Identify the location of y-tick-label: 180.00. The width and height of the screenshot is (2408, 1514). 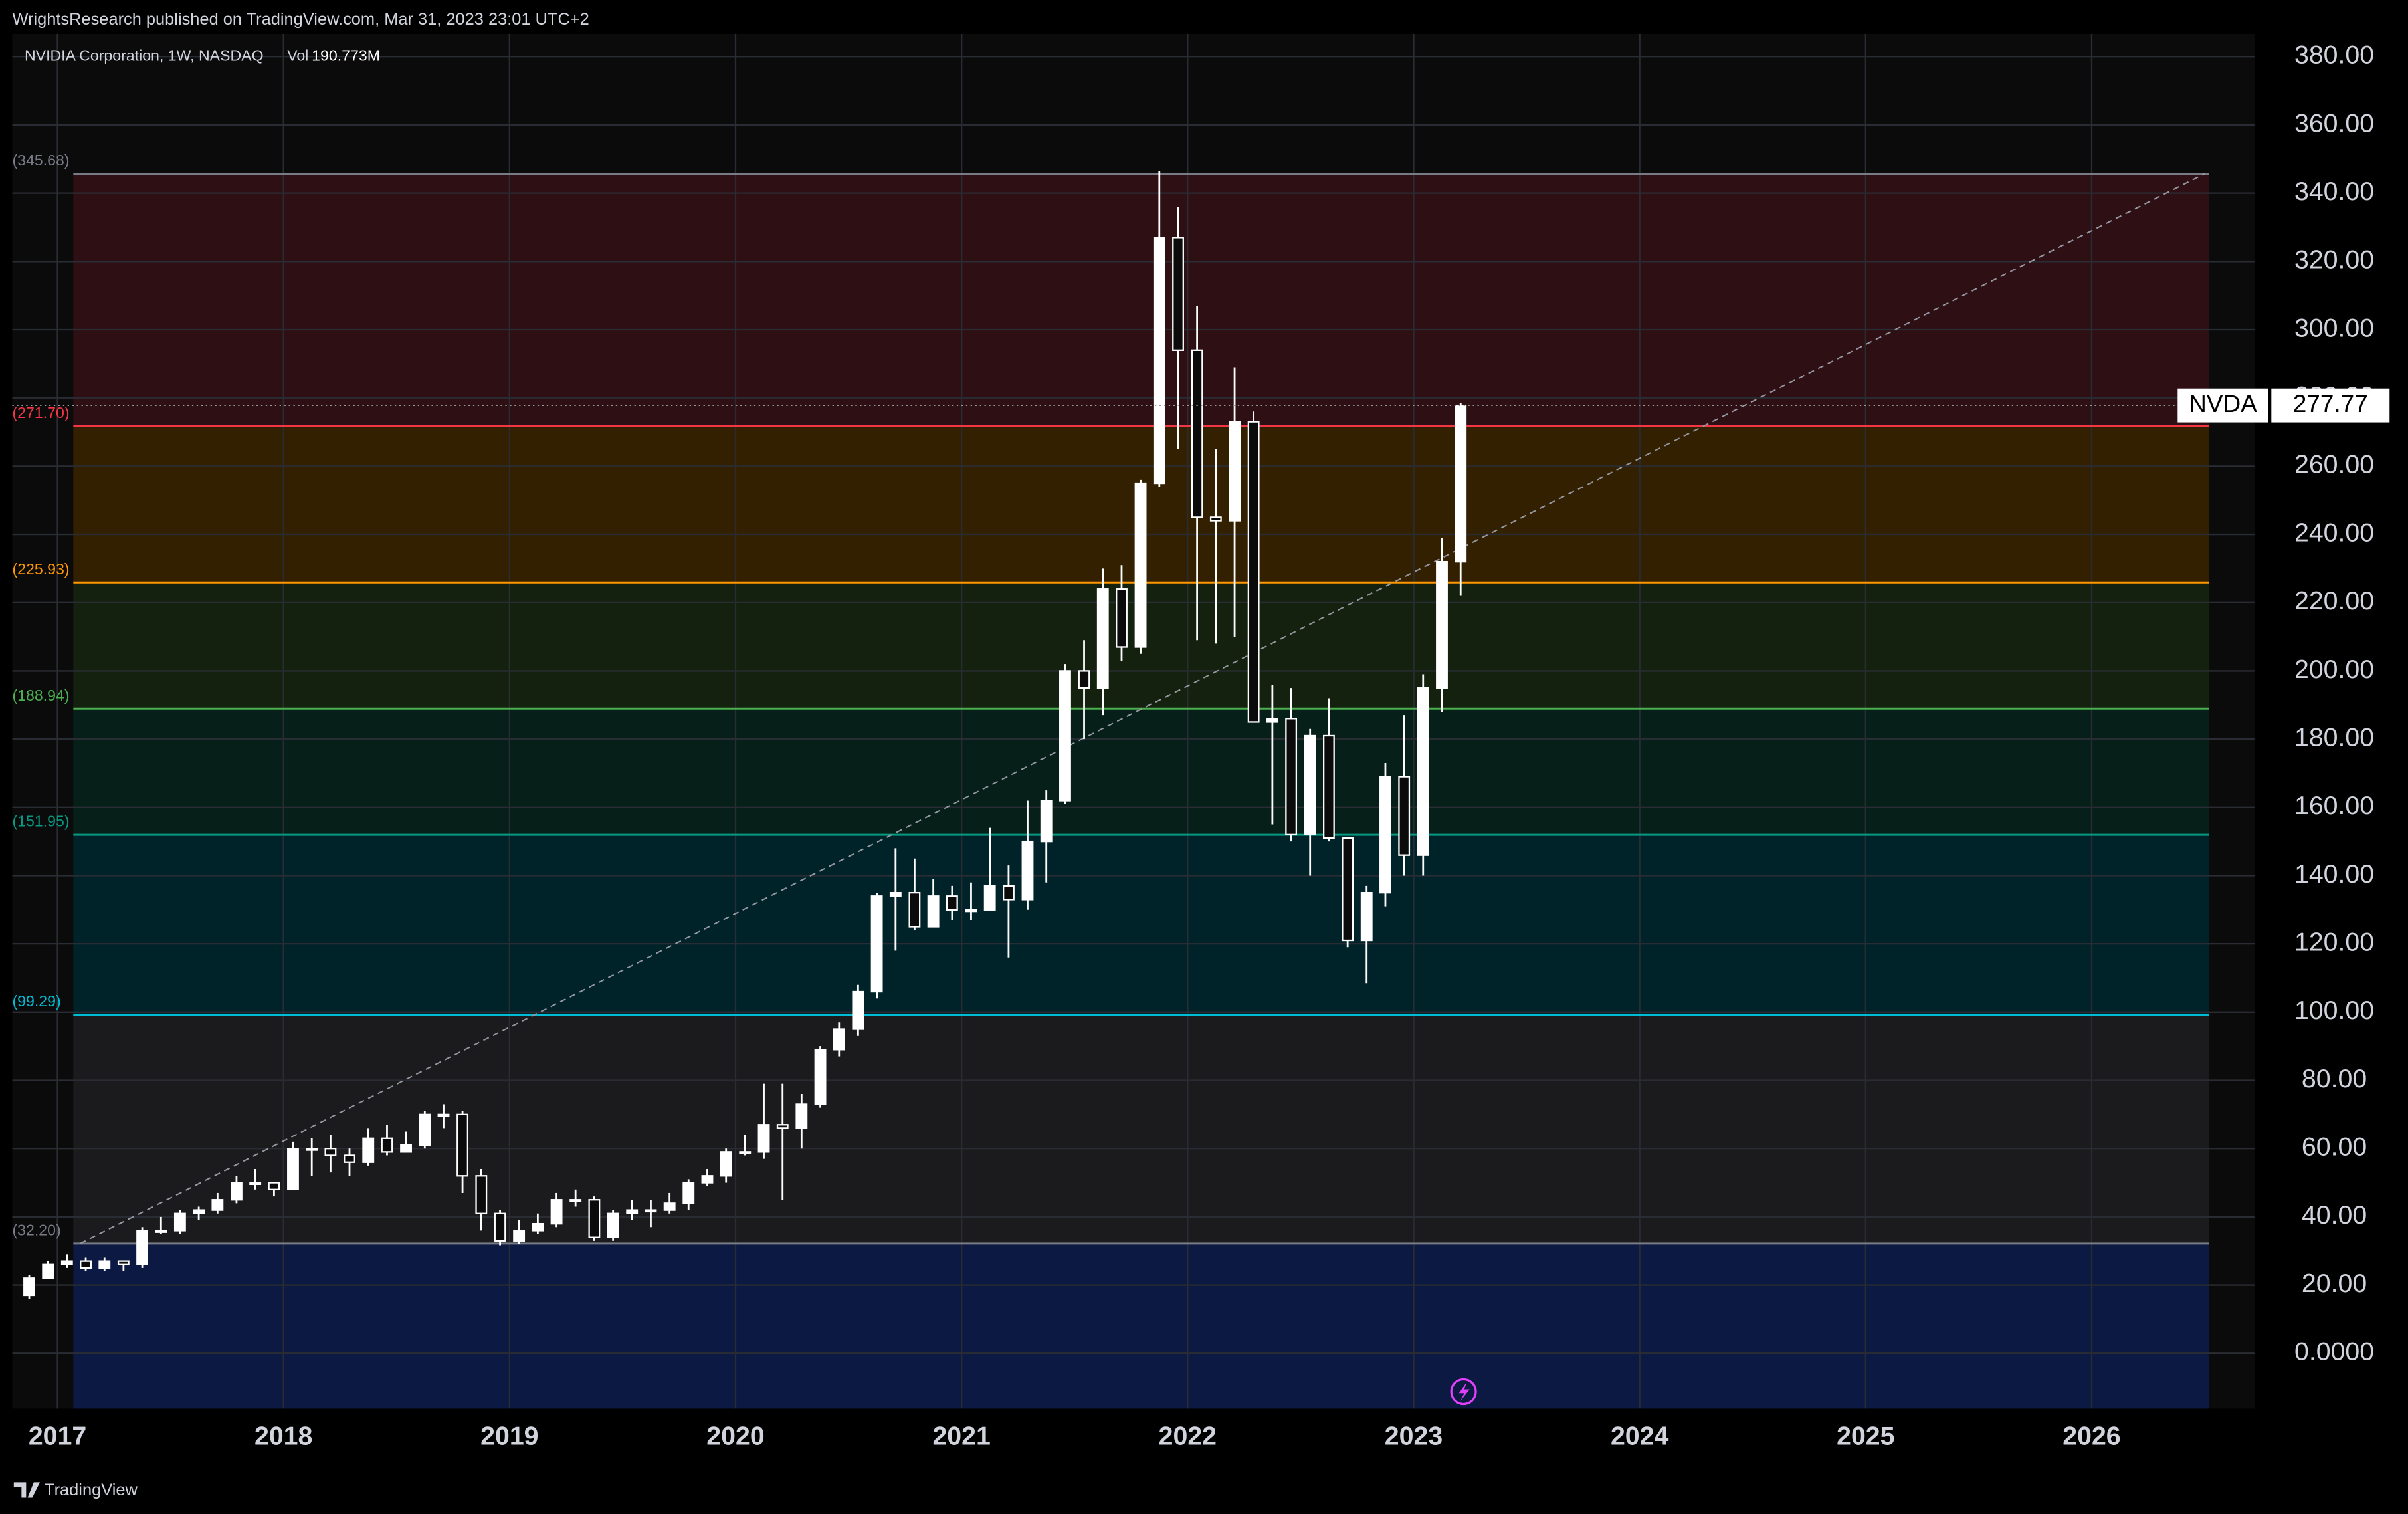
(2334, 737).